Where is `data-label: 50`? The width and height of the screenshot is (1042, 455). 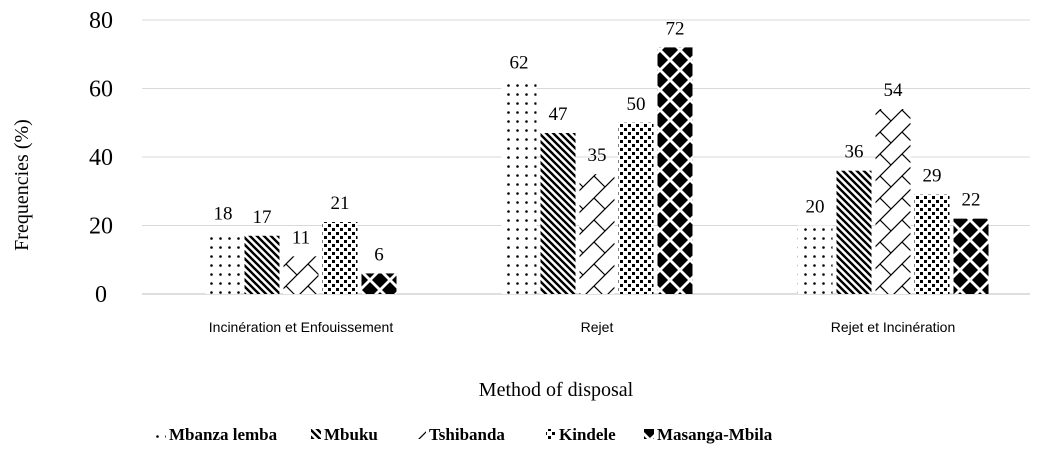
data-label: 50 is located at coordinates (636, 104).